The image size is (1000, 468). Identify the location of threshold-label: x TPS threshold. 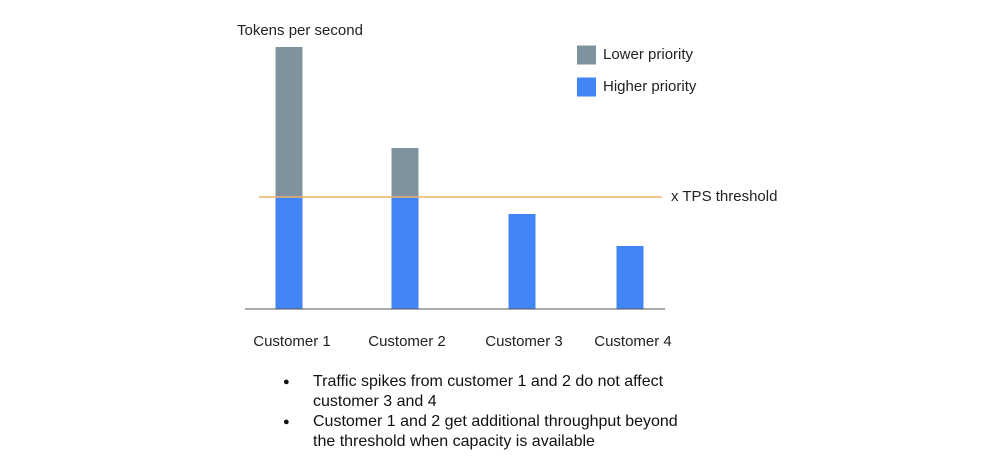
(724, 196).